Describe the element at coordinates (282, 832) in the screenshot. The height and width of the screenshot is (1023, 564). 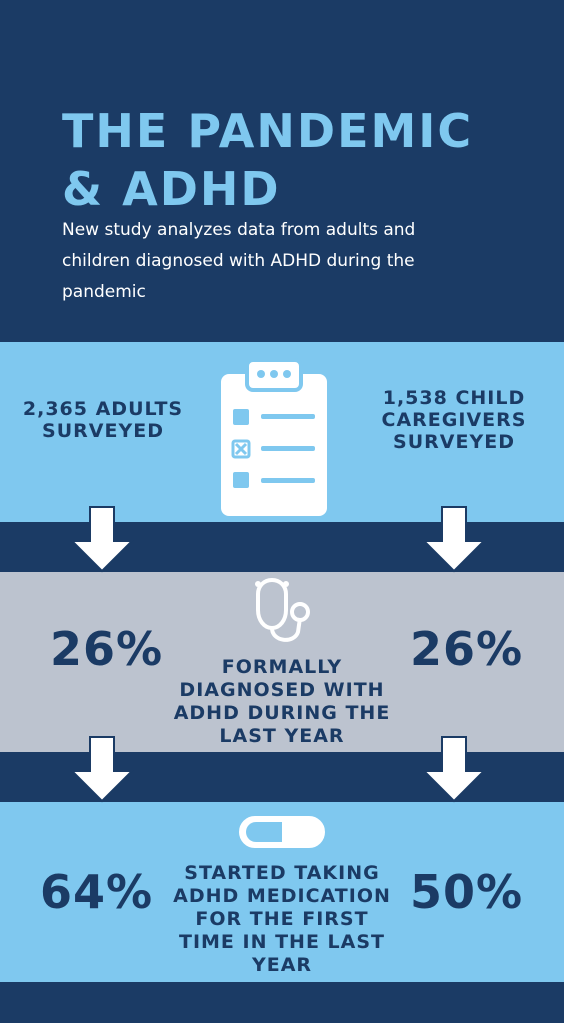
I see `pill-capsule-icon` at that location.